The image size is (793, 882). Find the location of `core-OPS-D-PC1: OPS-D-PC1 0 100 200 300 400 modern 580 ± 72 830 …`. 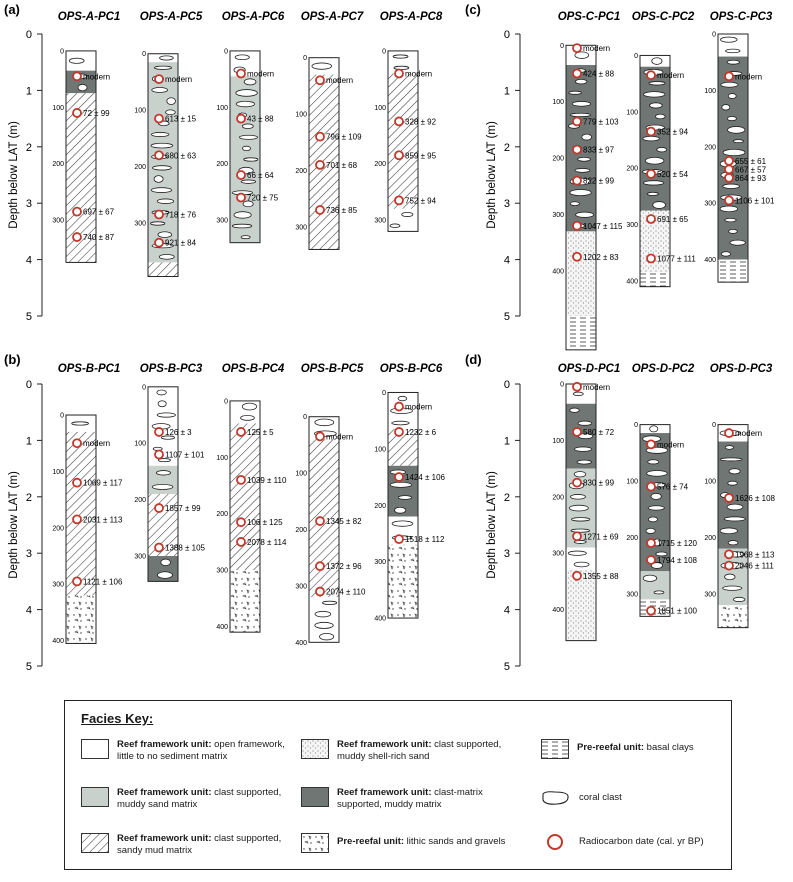

core-OPS-D-PC1: OPS-D-PC1 0 100 200 300 400 modern 580 ± 72 830 … is located at coordinates (586, 502).